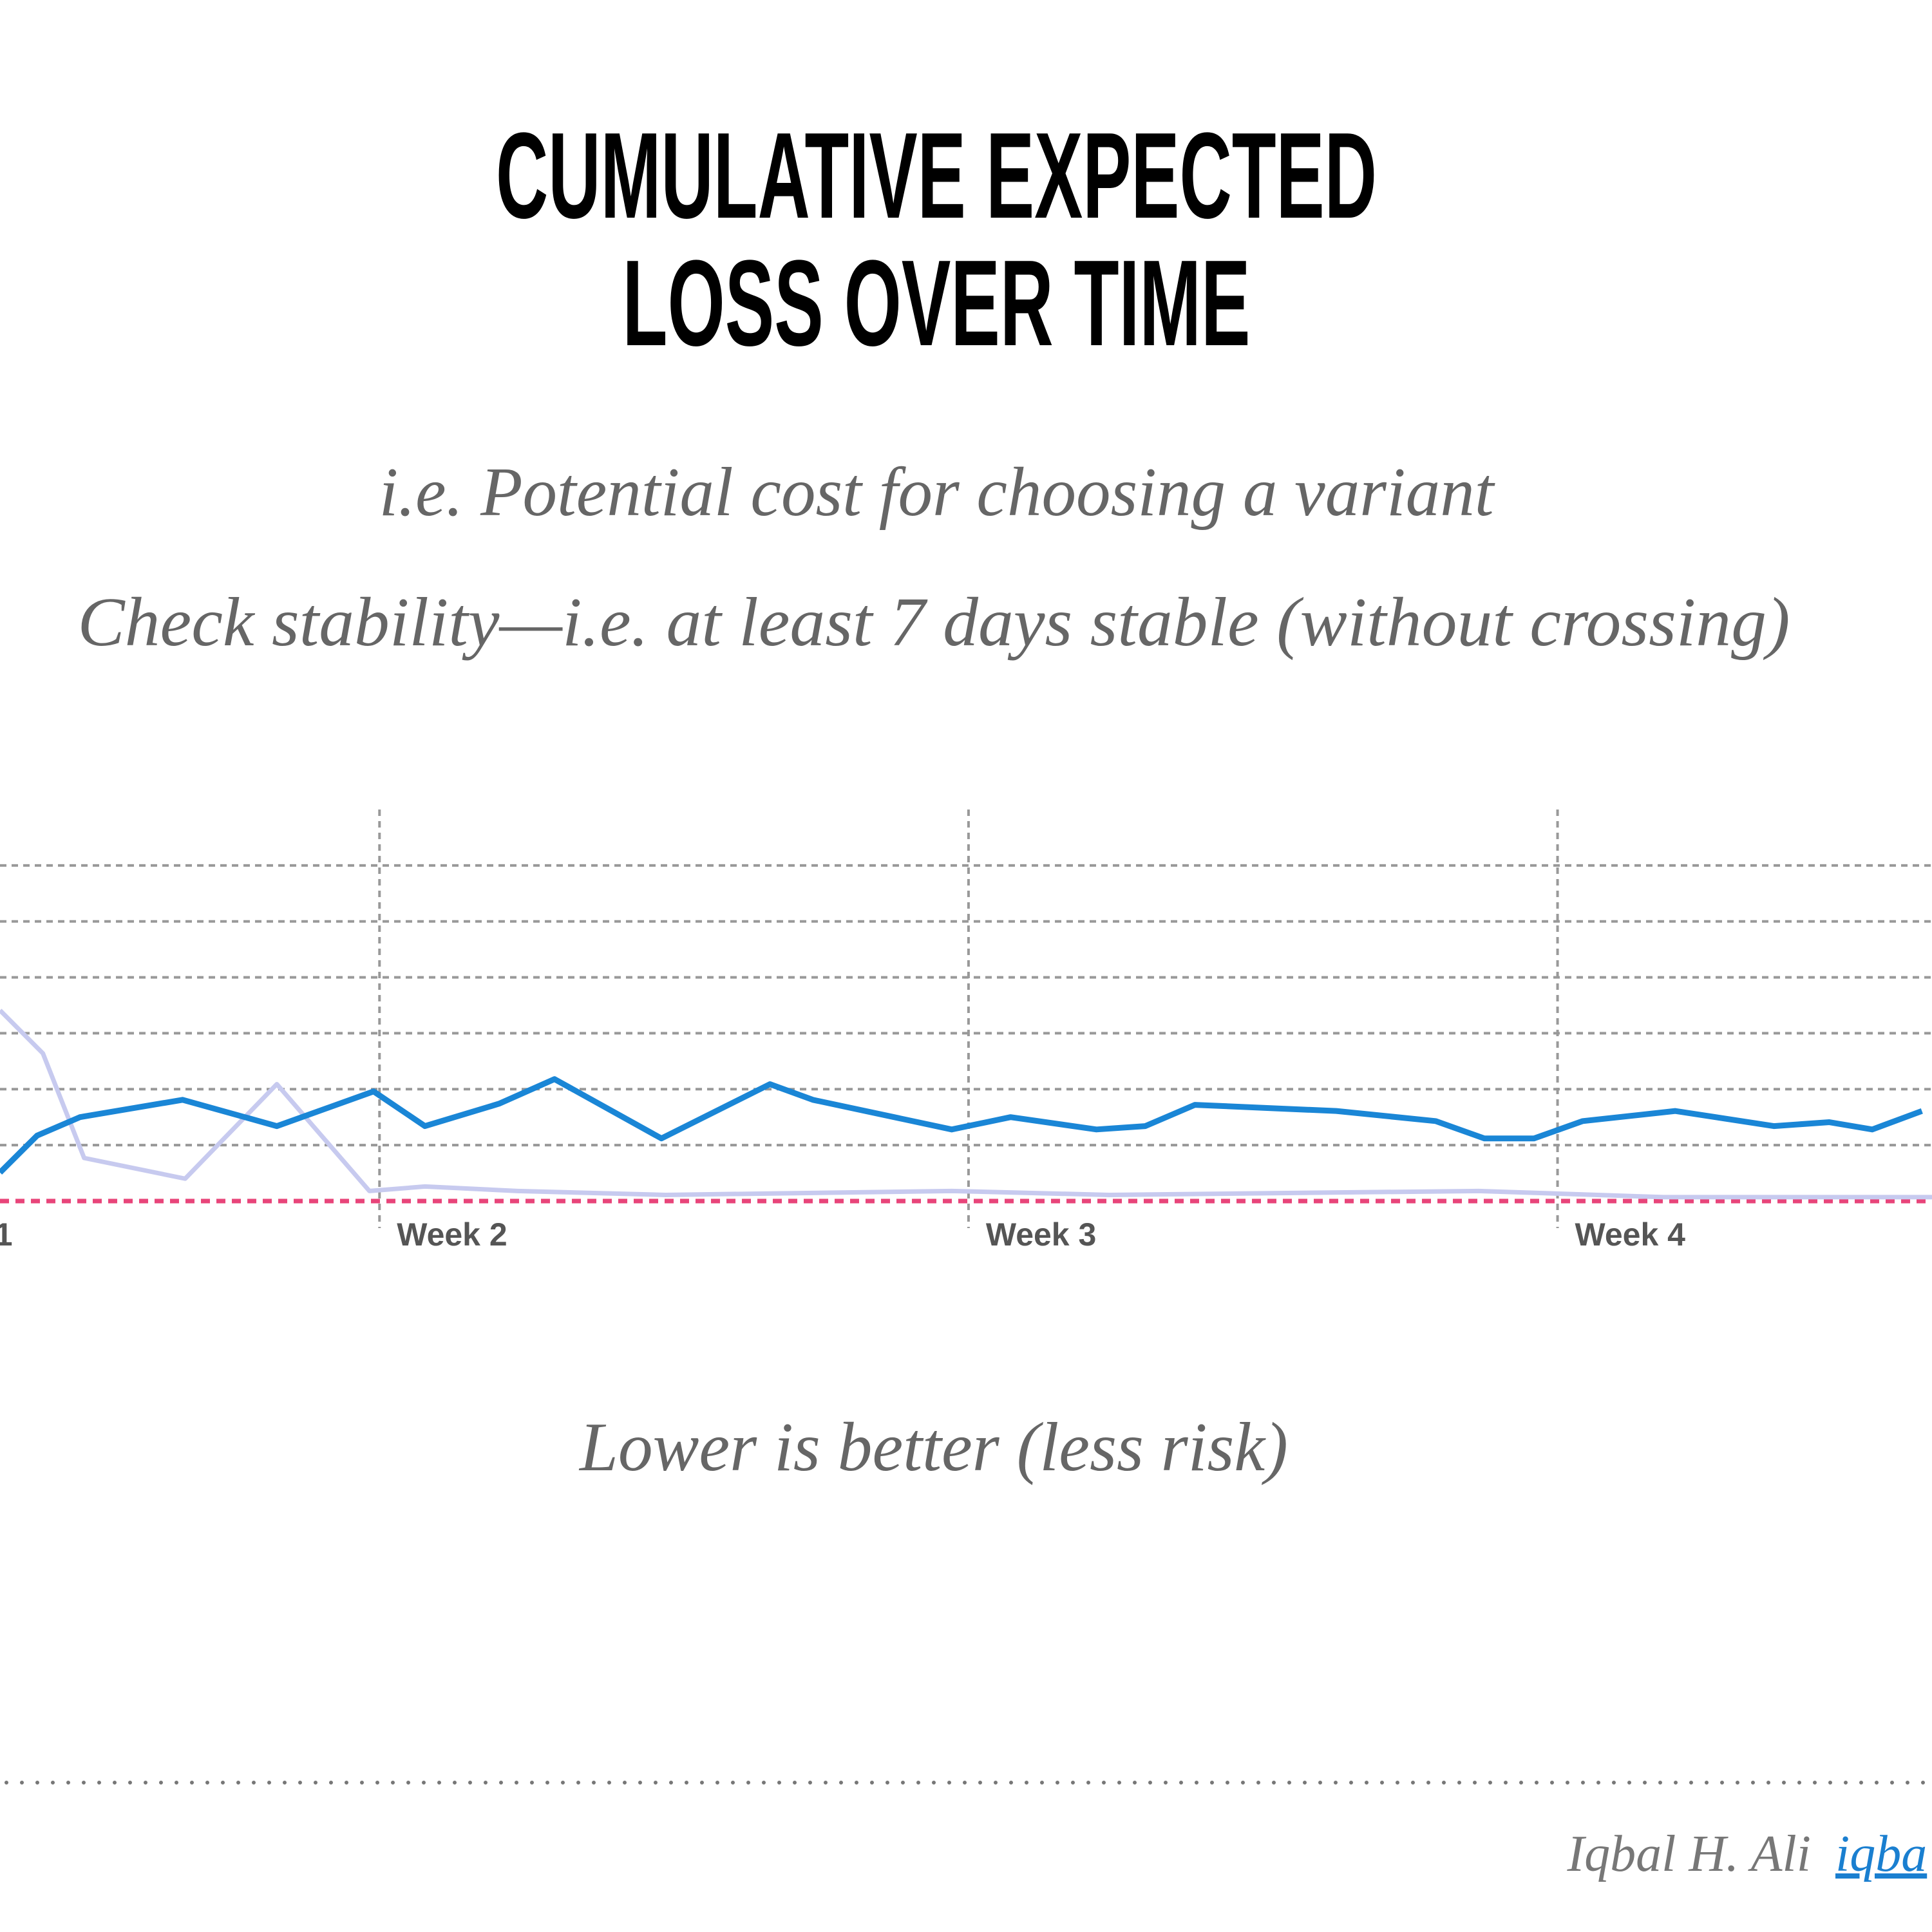  What do you see at coordinates (933, 1448) in the screenshot?
I see `annotation: Lower is better (less risk)` at bounding box center [933, 1448].